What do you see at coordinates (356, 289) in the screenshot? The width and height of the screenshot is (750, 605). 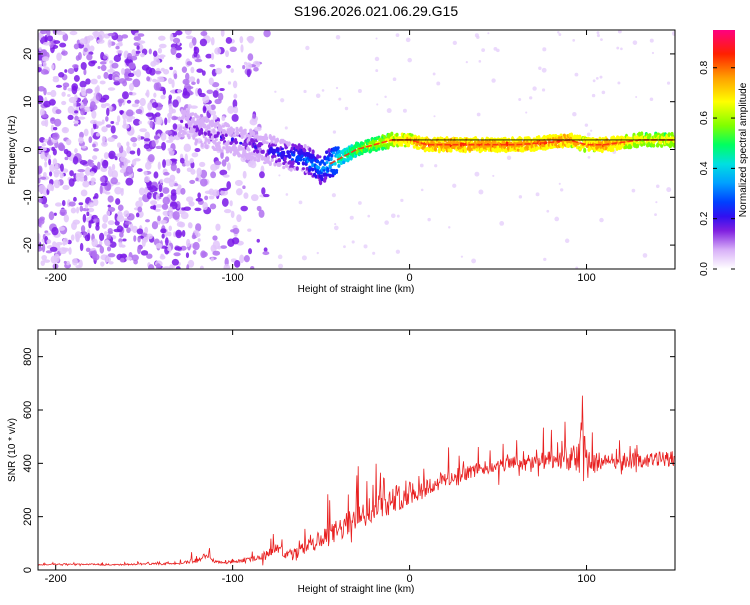 I see `spectrogram-xlabel: Height of straight line (km)` at bounding box center [356, 289].